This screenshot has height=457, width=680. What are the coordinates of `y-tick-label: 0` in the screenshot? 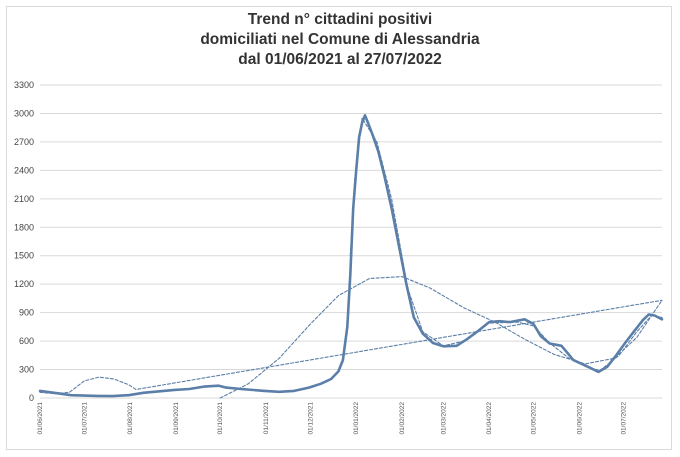 It's located at (31, 398).